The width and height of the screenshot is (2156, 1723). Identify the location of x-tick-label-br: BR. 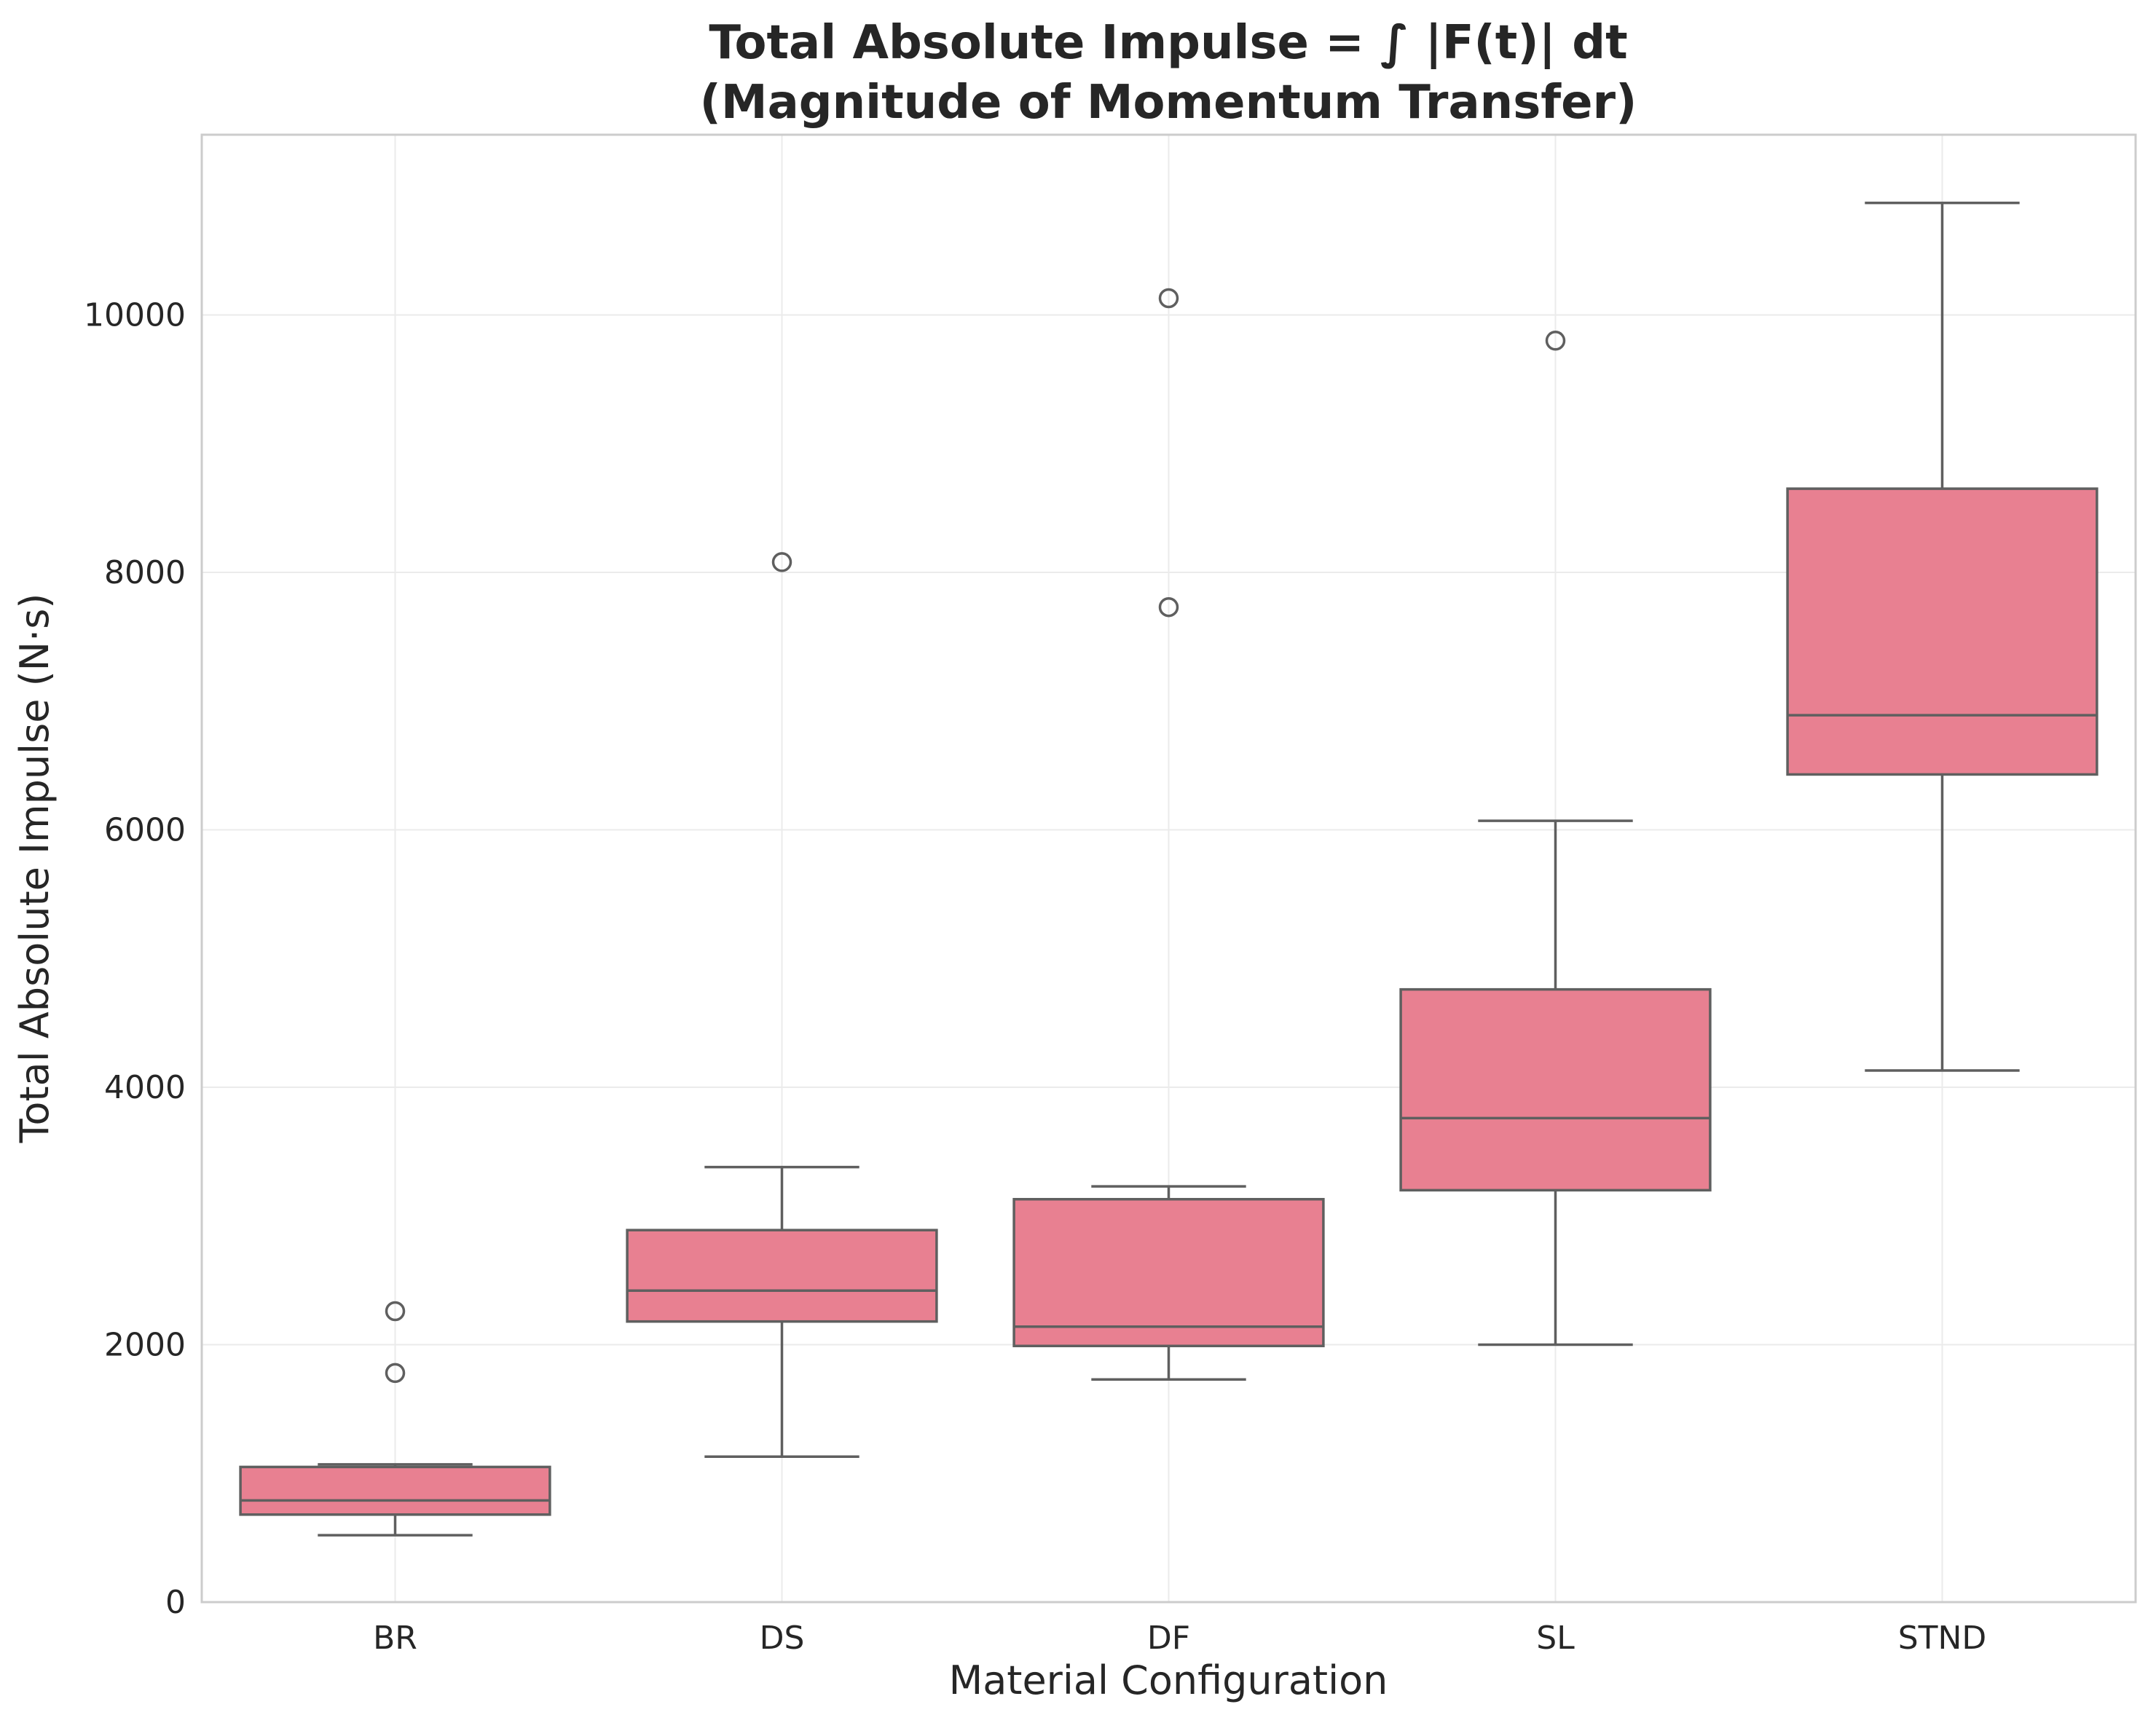
(395, 1638).